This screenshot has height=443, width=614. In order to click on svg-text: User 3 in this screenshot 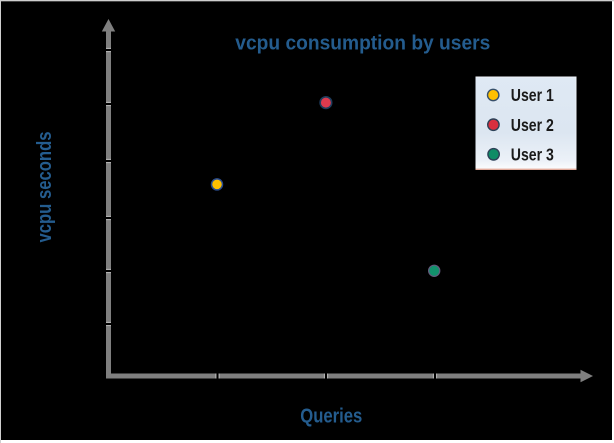, I will do `click(532, 155)`.